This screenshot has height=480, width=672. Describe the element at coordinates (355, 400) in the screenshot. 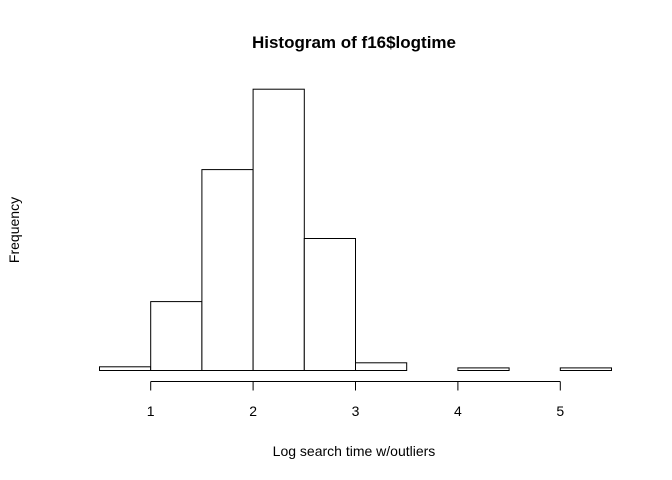

I see `x-axis: 1 2 3 4 5` at that location.